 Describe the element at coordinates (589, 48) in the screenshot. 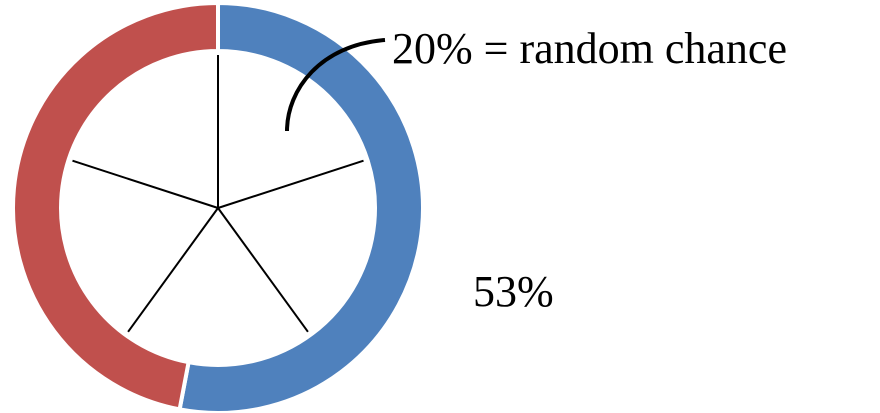

I see `annotation-text: 20% = random chance` at that location.